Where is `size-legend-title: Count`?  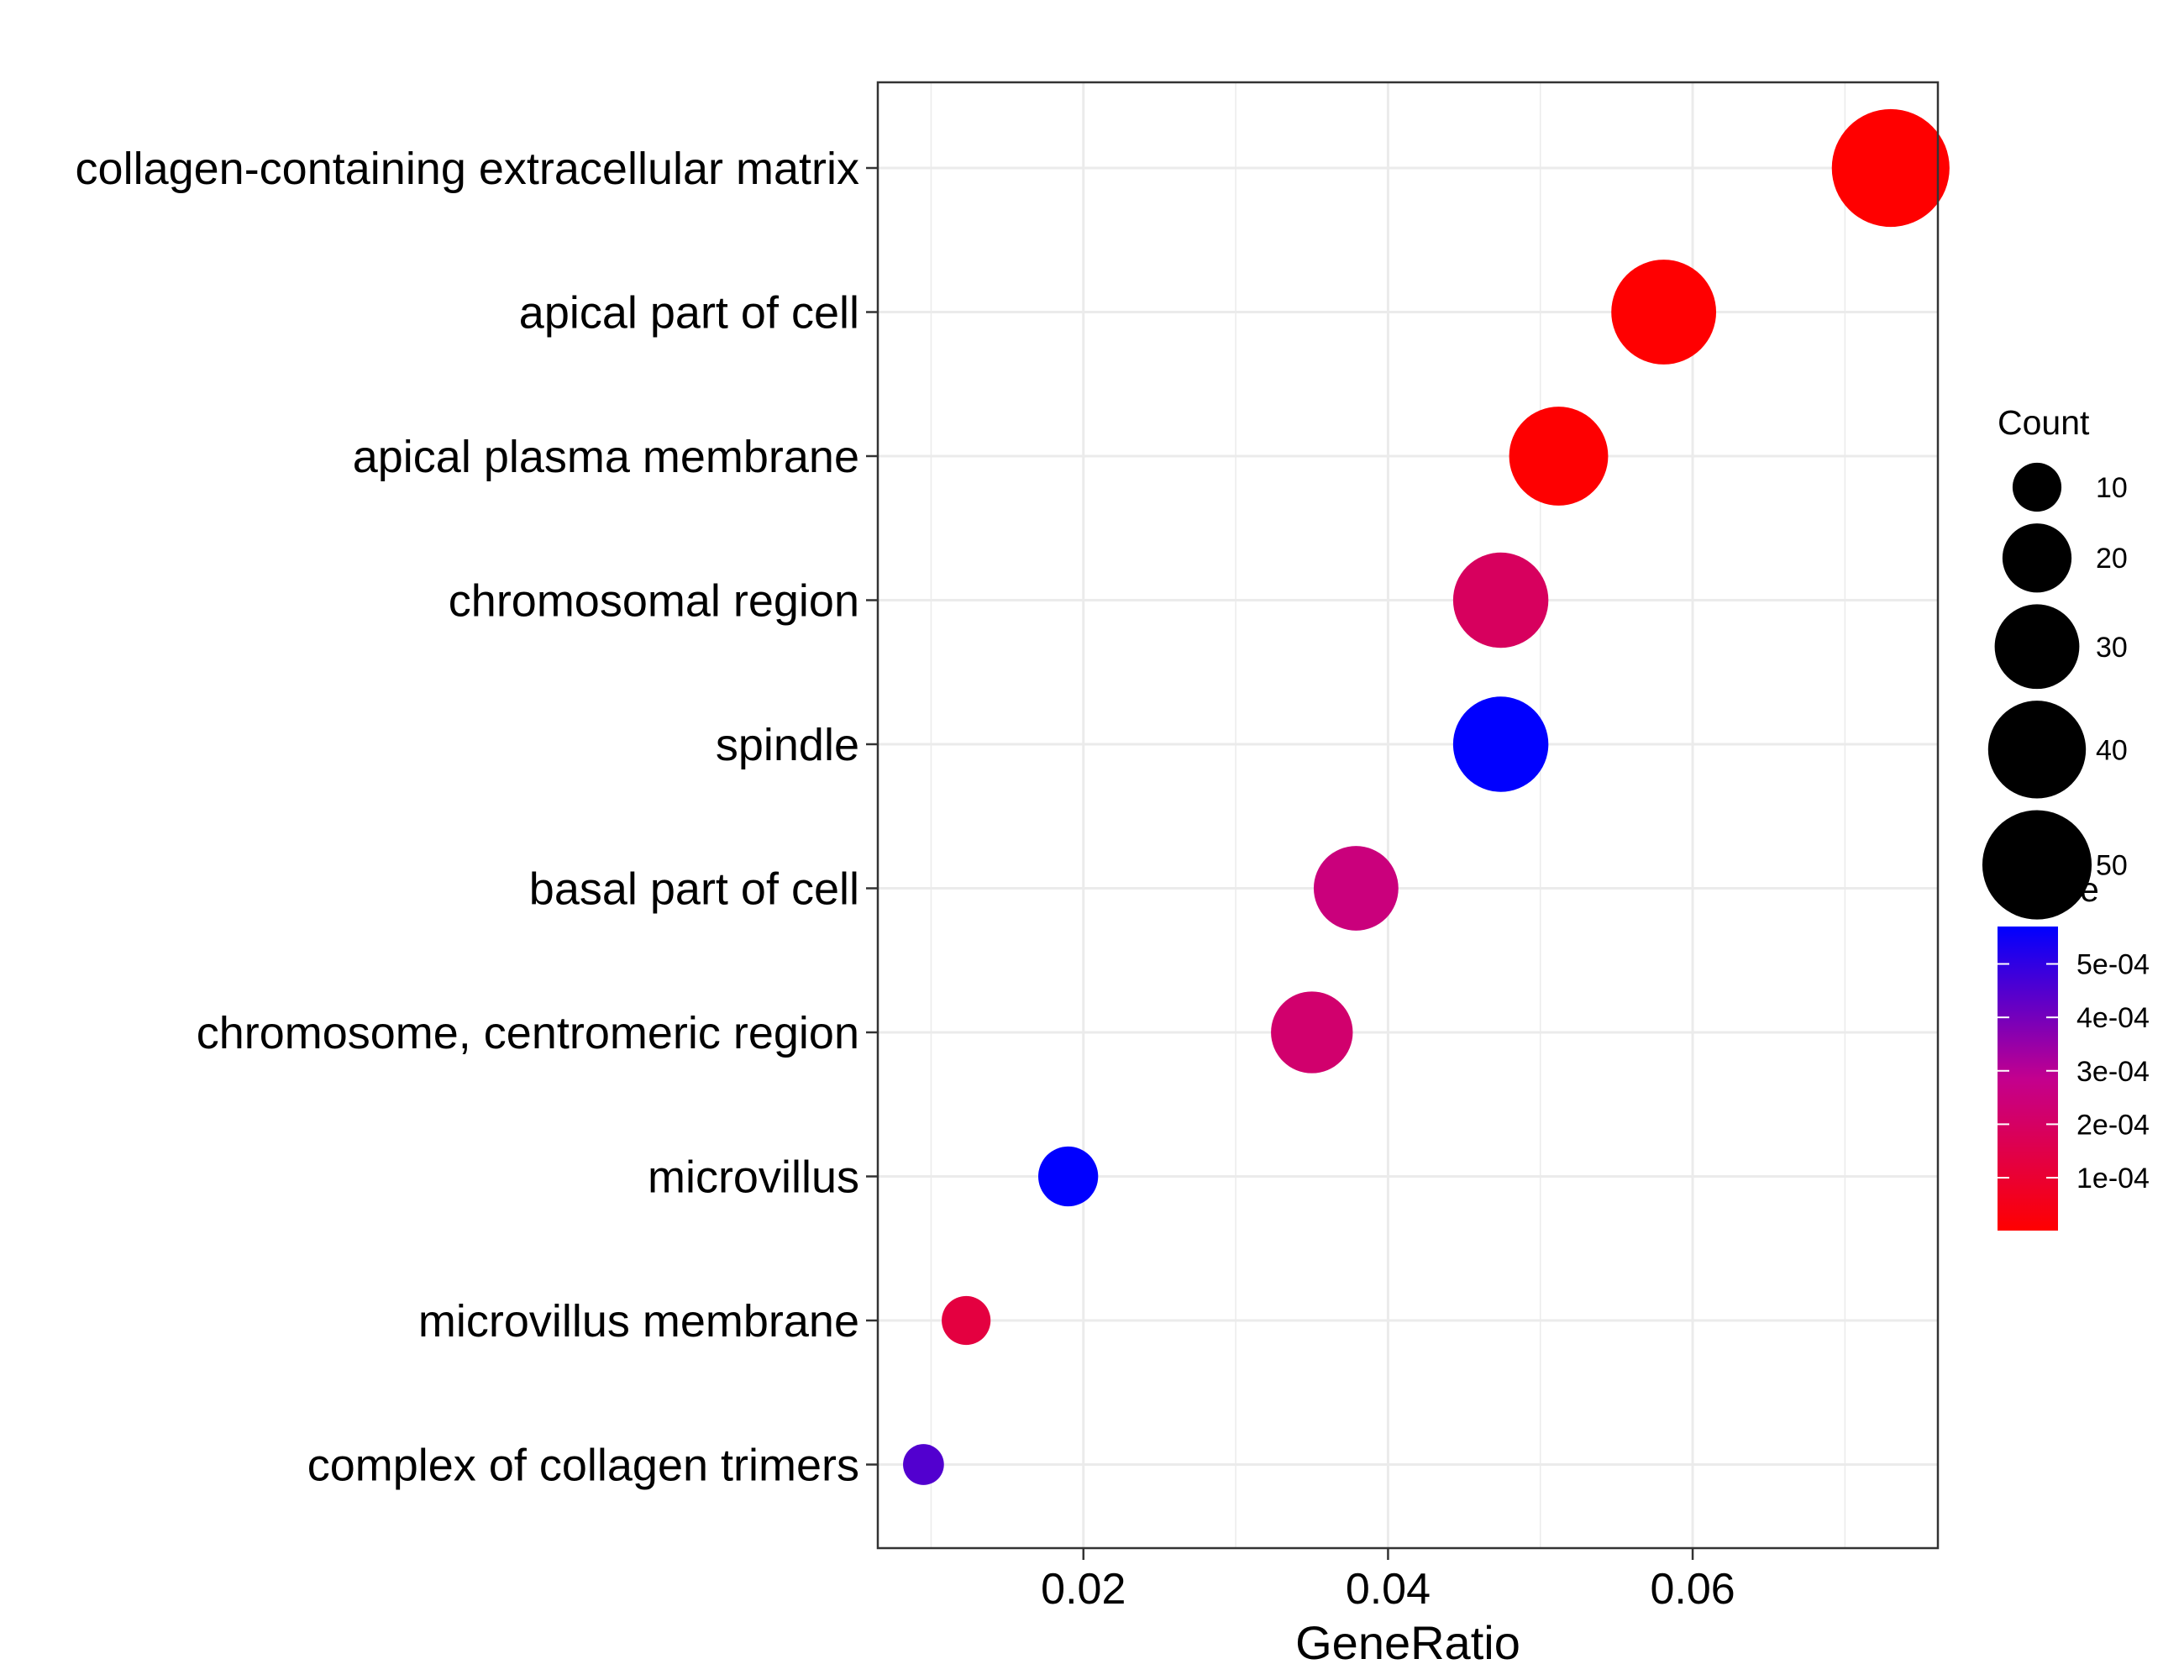 size-legend-title: Count is located at coordinates (2044, 422).